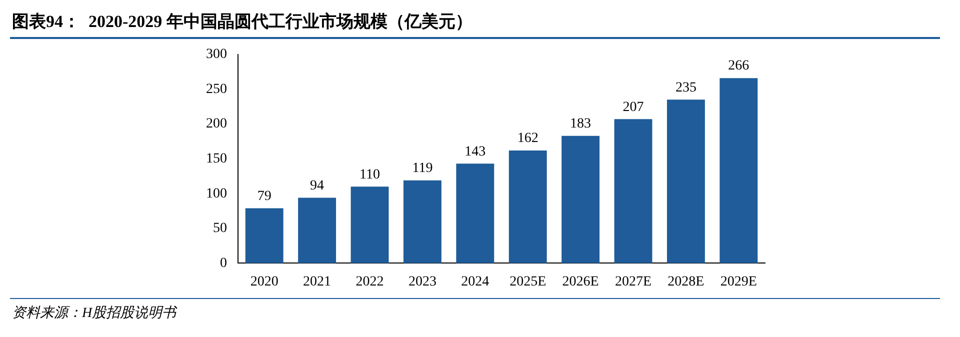  I want to click on data-label: 235, so click(685, 88).